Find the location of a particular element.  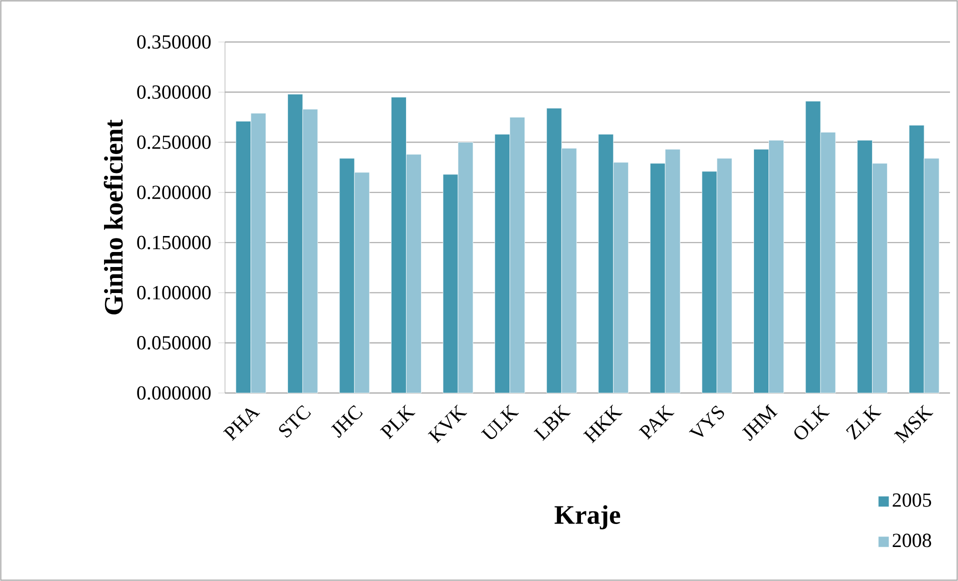

x-tick-label: VYS is located at coordinates (706, 421).